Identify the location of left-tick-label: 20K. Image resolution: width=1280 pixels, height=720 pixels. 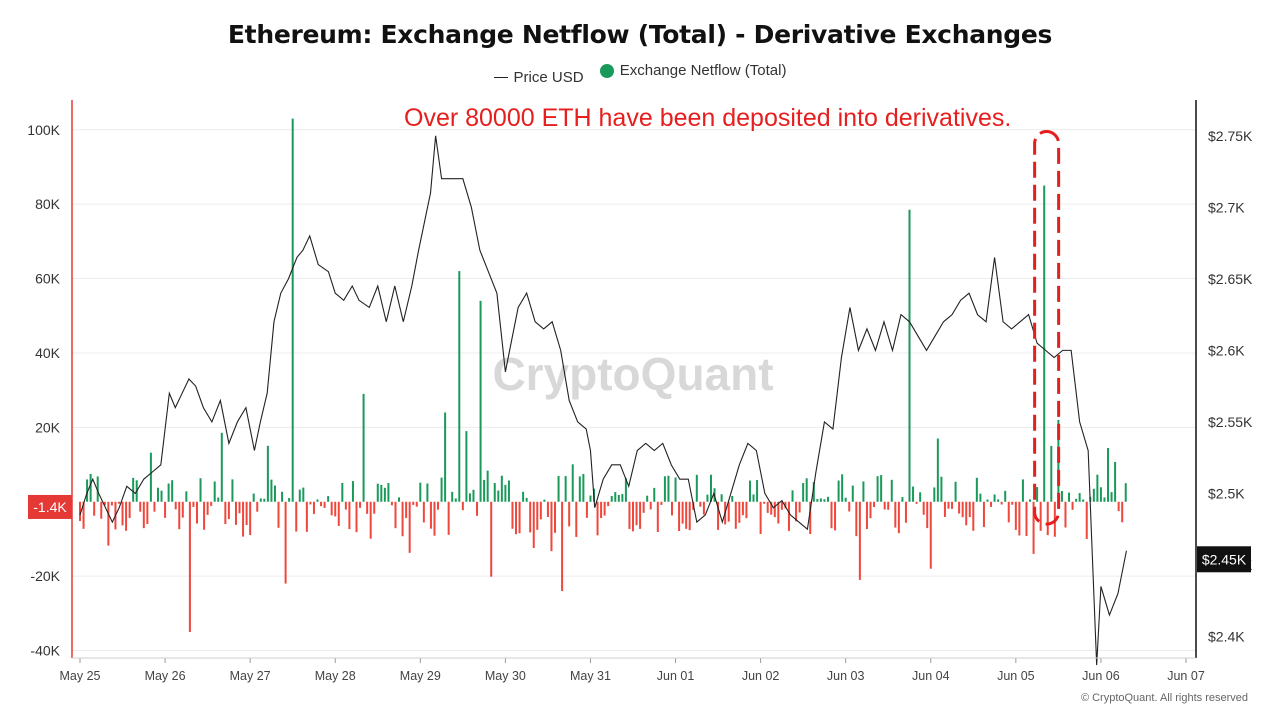
(48, 427).